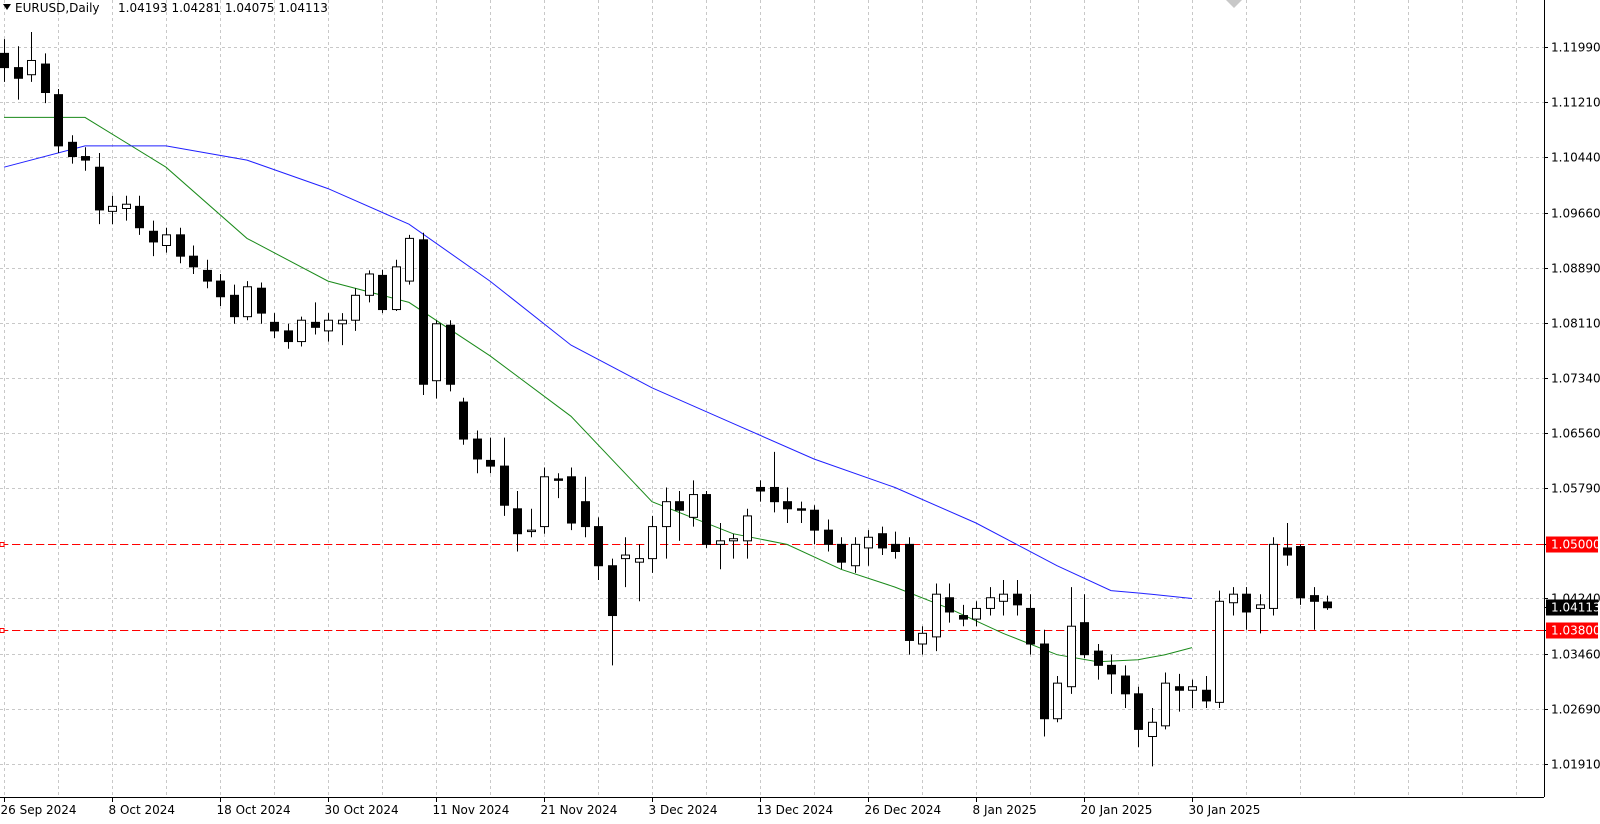  What do you see at coordinates (1575, 379) in the screenshot?
I see `price-label: 1.07340` at bounding box center [1575, 379].